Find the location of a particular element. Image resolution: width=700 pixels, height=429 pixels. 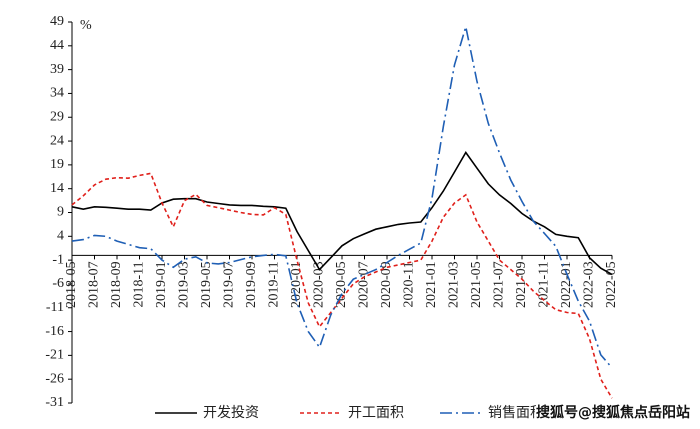

y-tick-label: 29 is located at coordinates (57, 116).